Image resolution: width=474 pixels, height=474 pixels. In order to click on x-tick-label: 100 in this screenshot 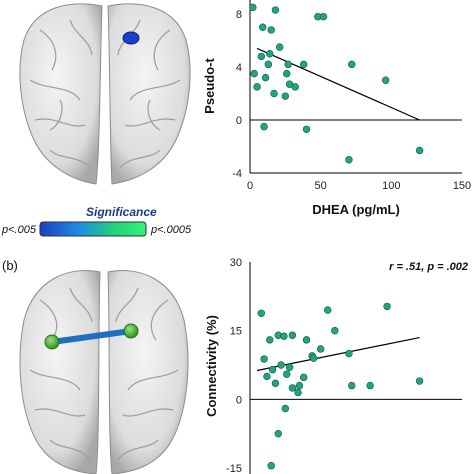, I will do `click(391, 186)`.